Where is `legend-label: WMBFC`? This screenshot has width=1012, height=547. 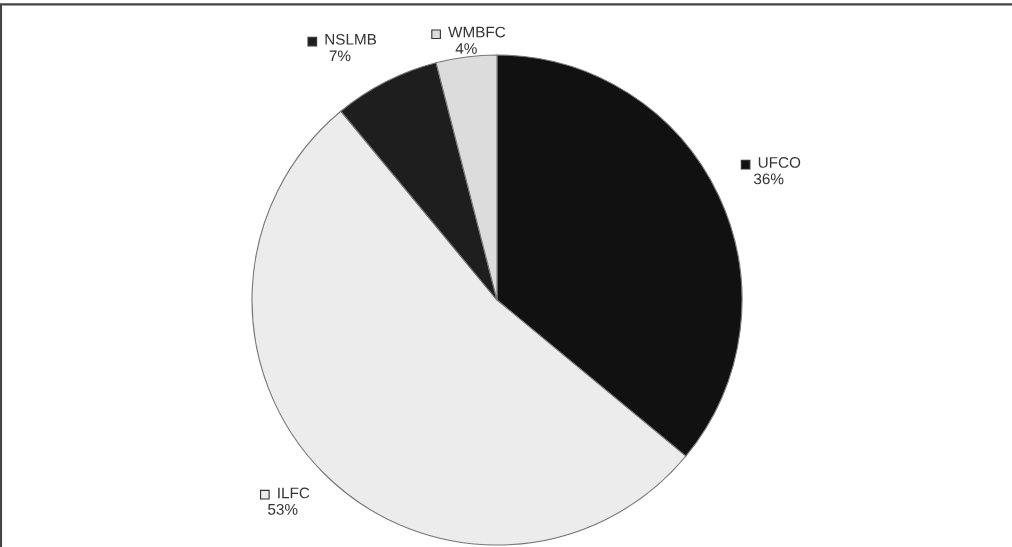 legend-label: WMBFC is located at coordinates (477, 32).